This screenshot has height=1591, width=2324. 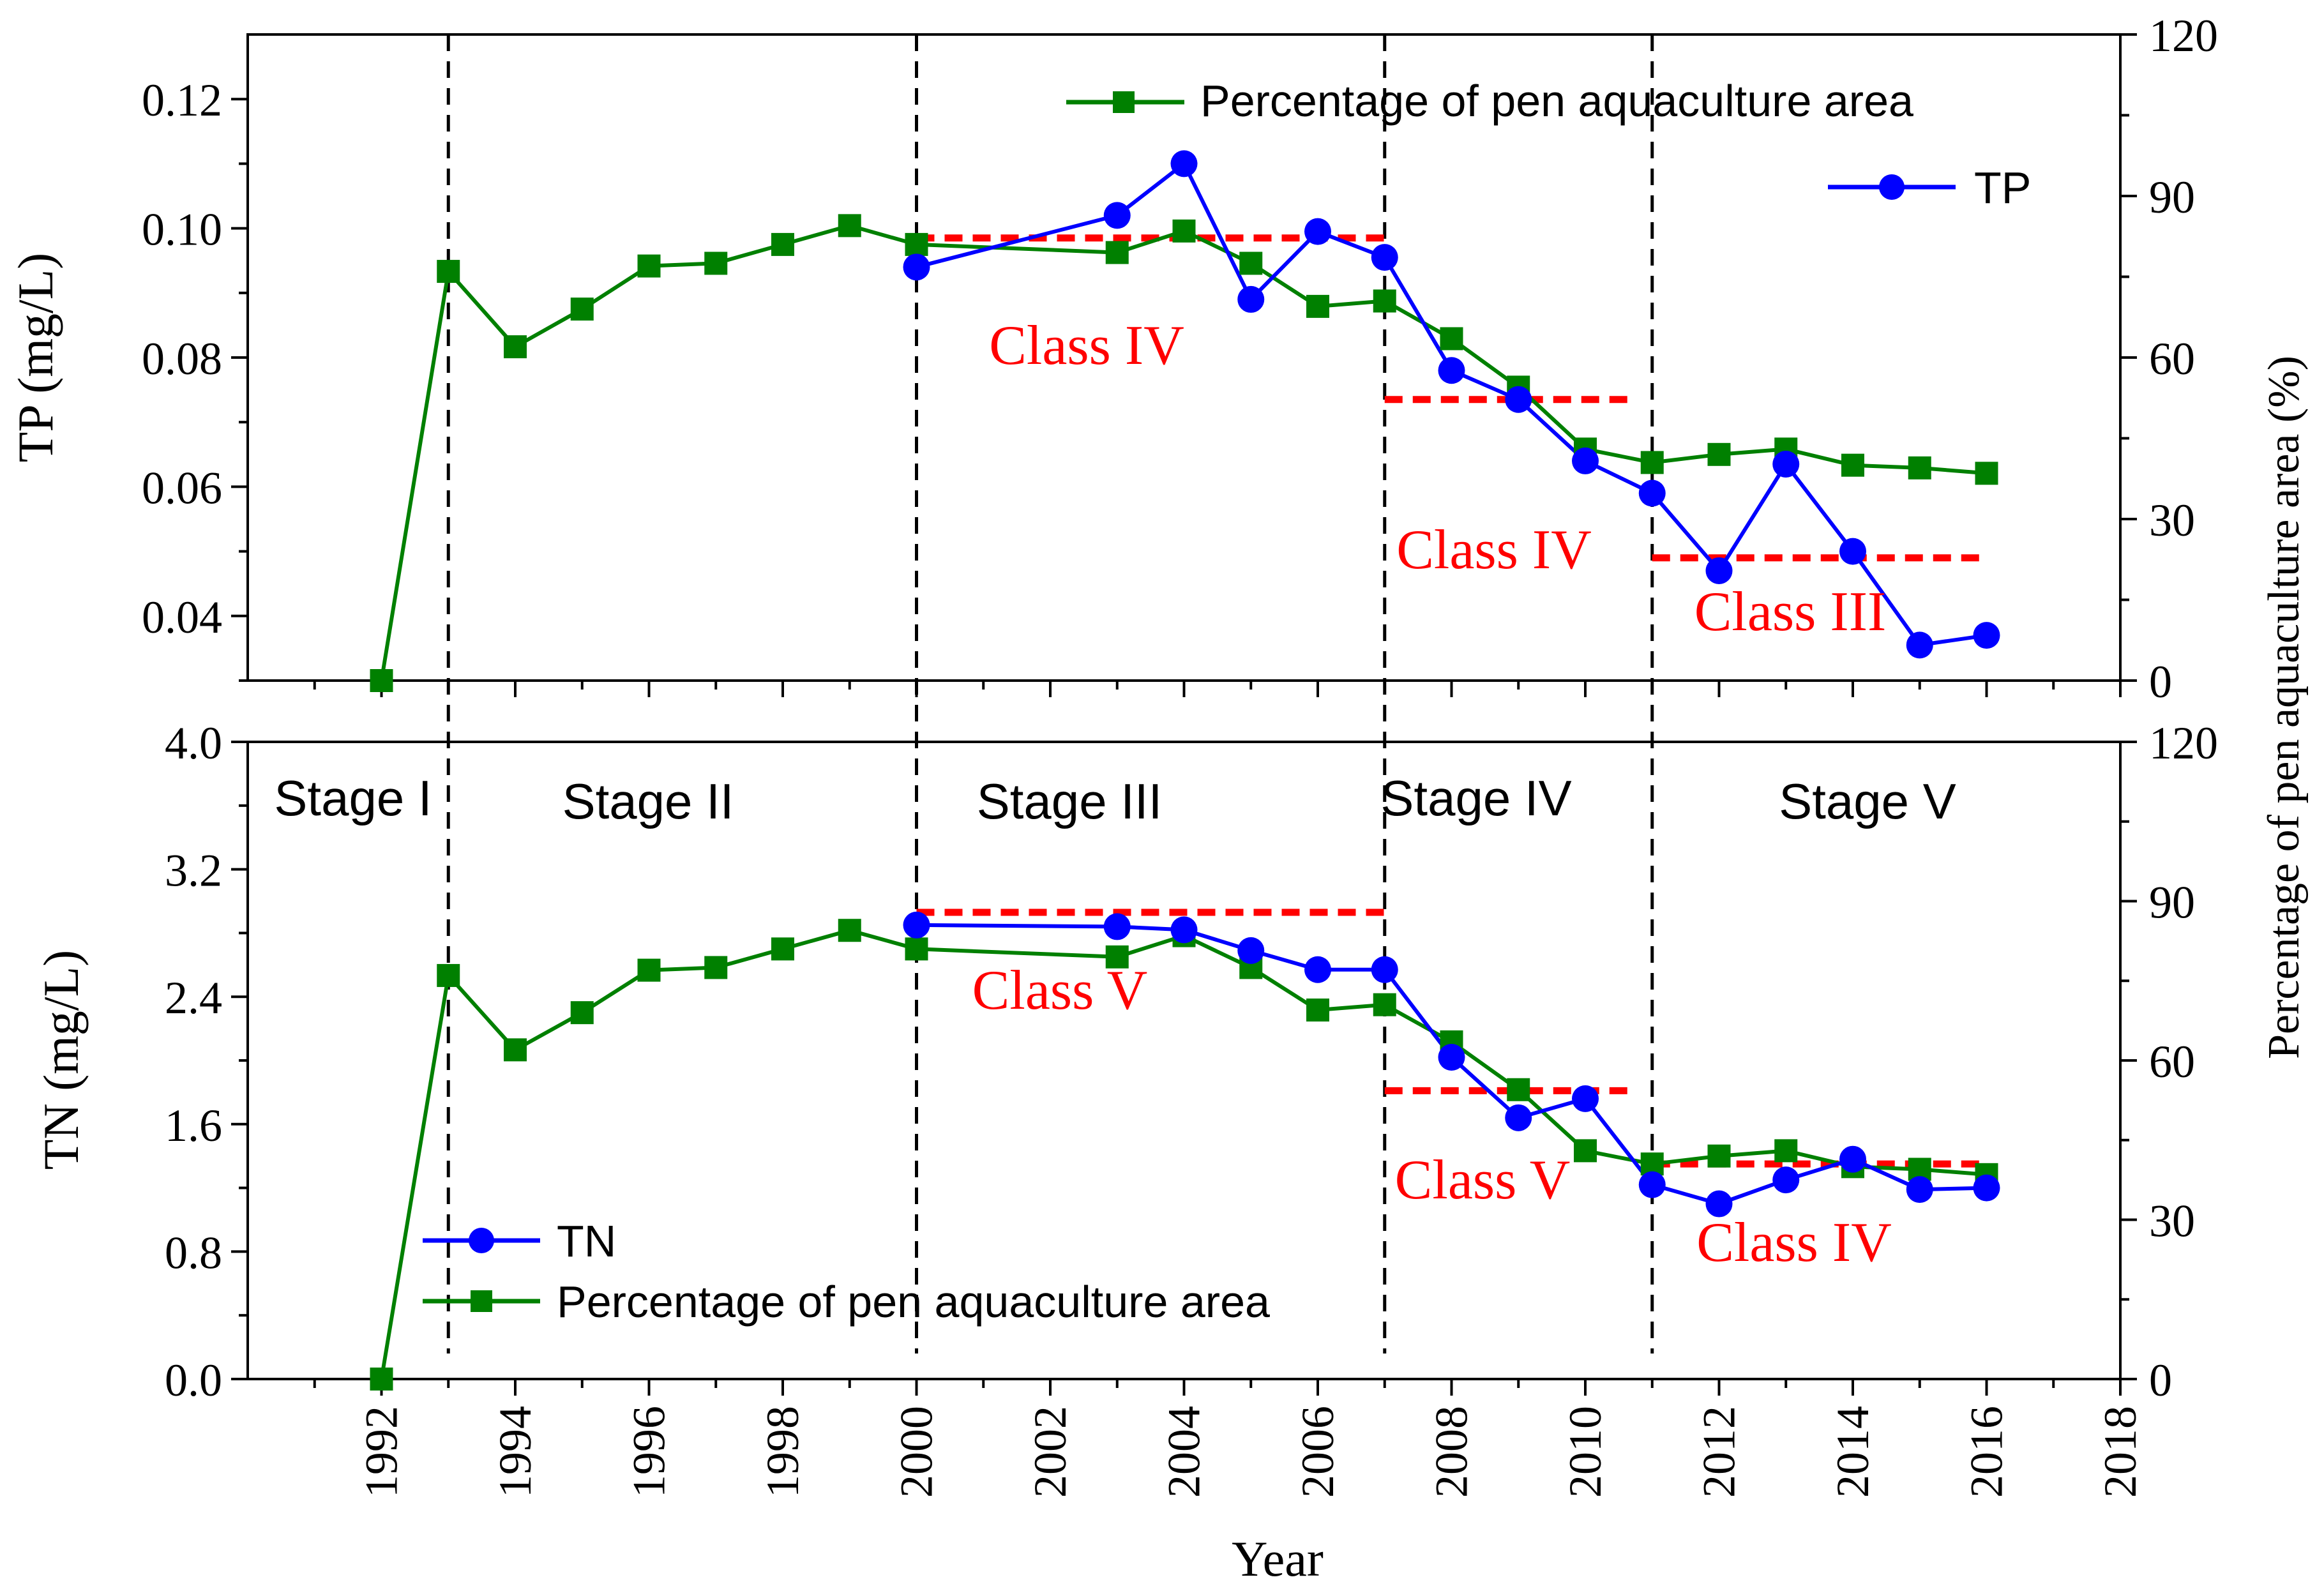 I want to click on tp-y-tick-label: 0.08, so click(x=182, y=358).